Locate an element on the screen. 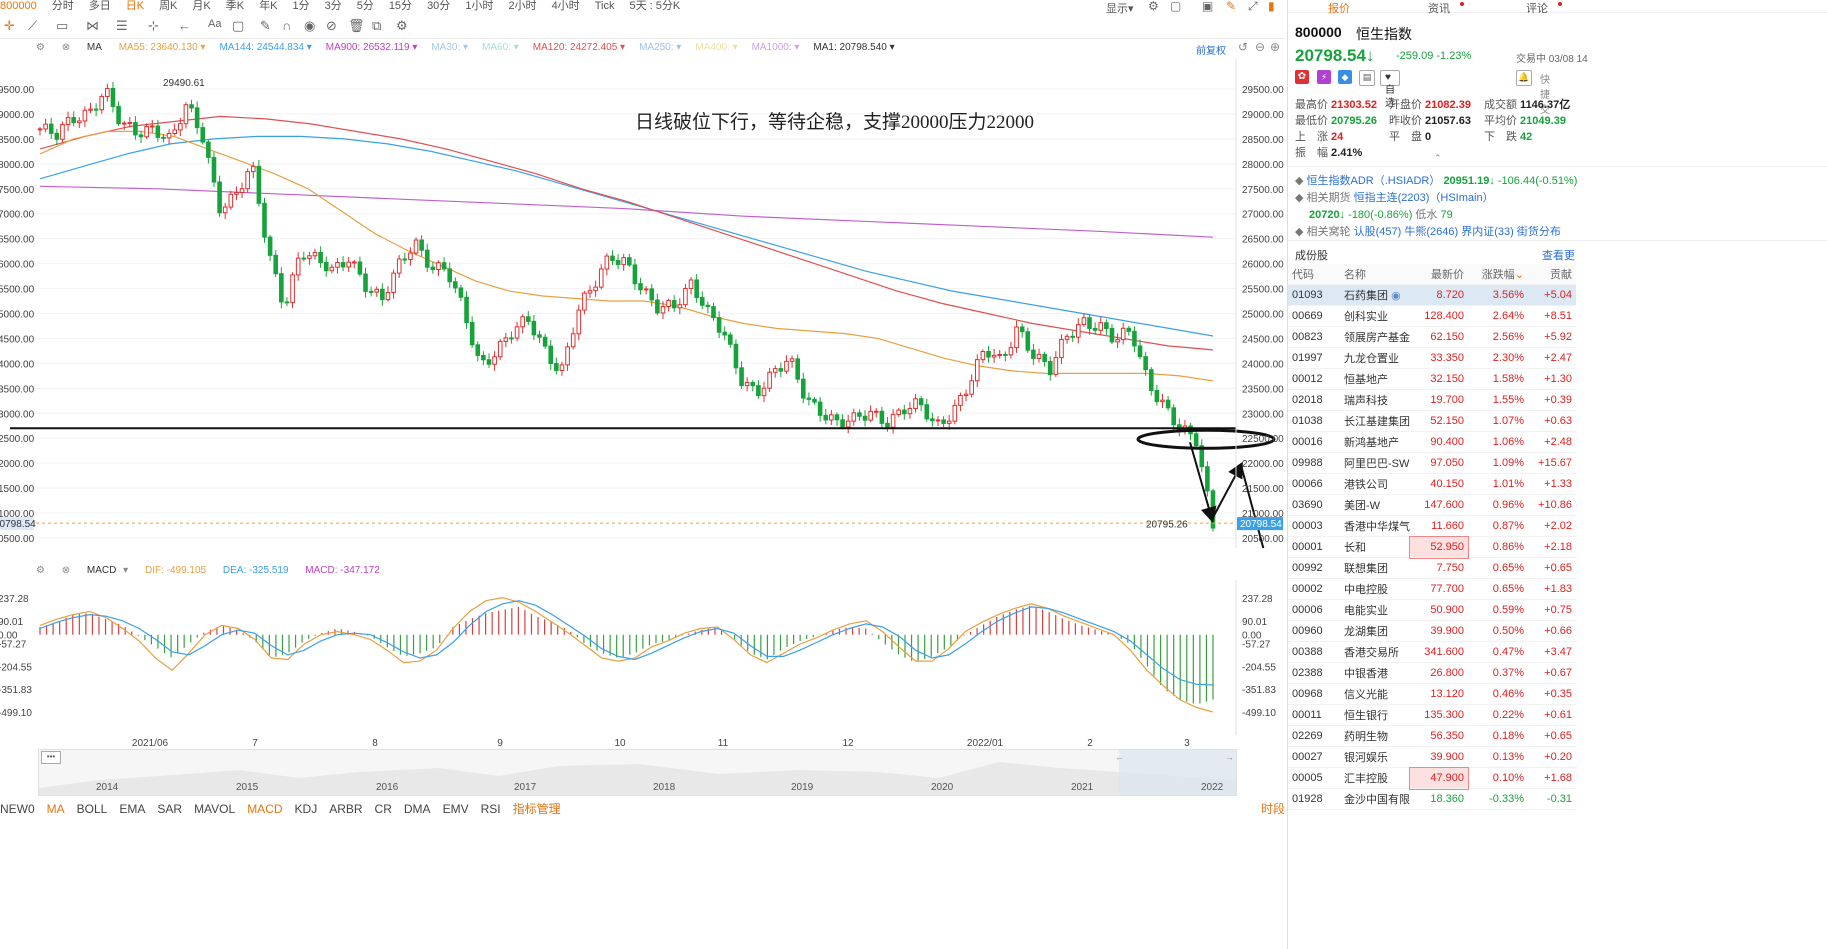  indicator-tab-9: CR is located at coordinates (383, 809).